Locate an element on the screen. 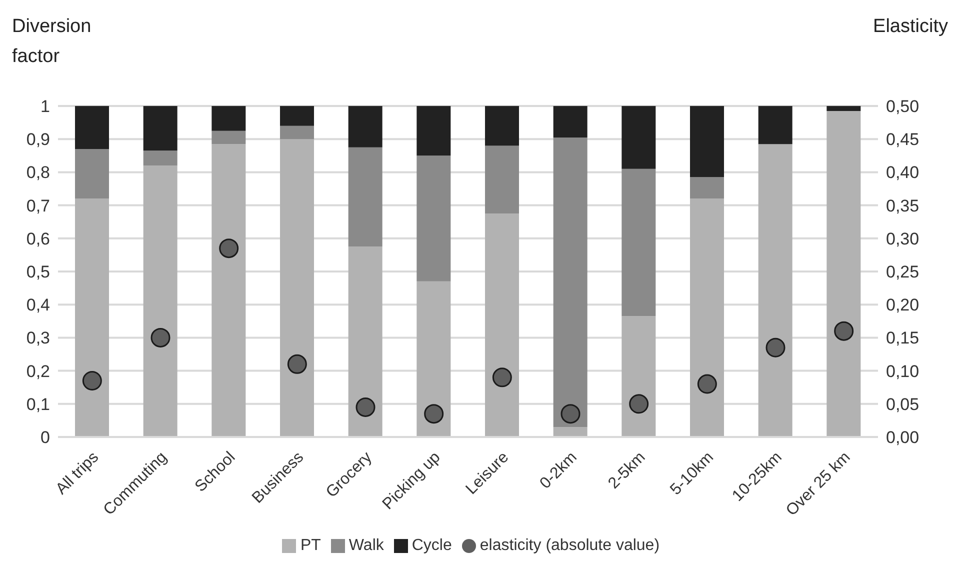 The image size is (956, 563). y-tick-label: 0 is located at coordinates (45, 438).